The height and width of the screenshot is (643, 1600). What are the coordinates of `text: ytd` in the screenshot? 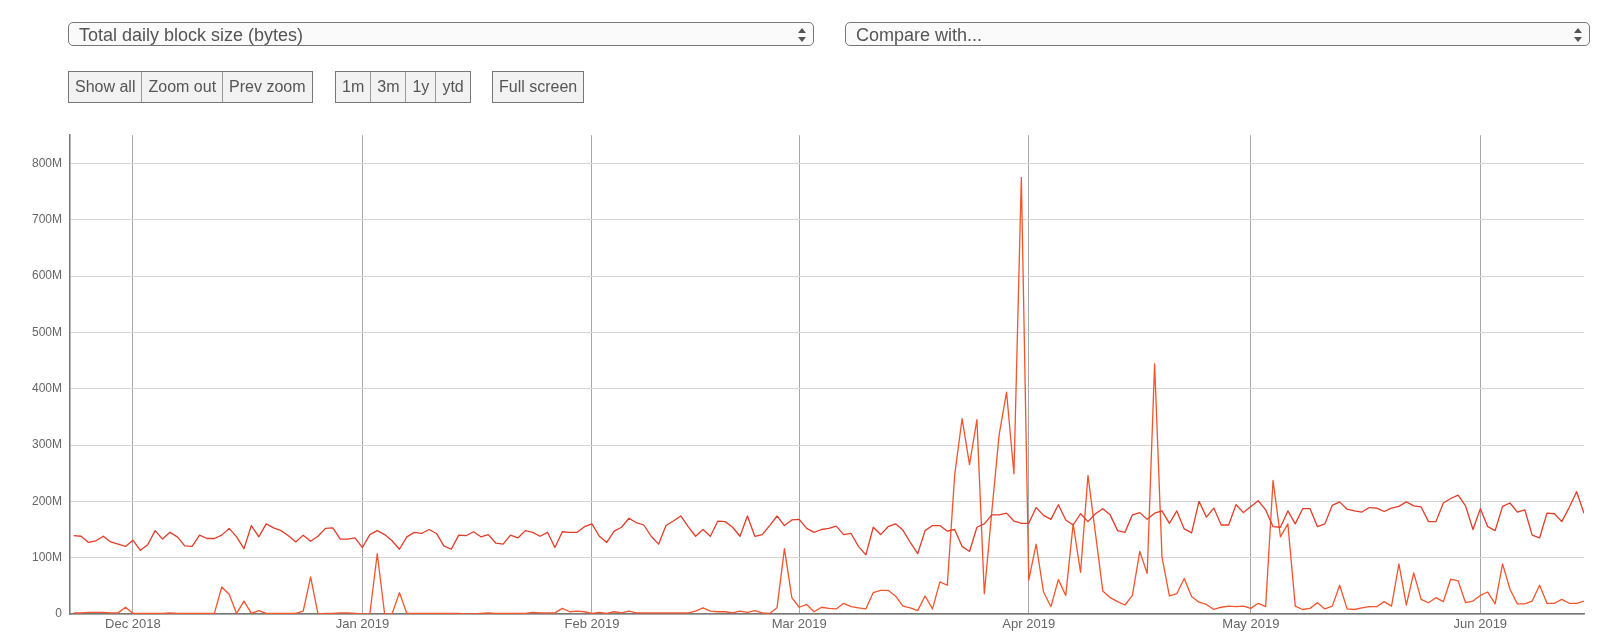 It's located at (452, 87).